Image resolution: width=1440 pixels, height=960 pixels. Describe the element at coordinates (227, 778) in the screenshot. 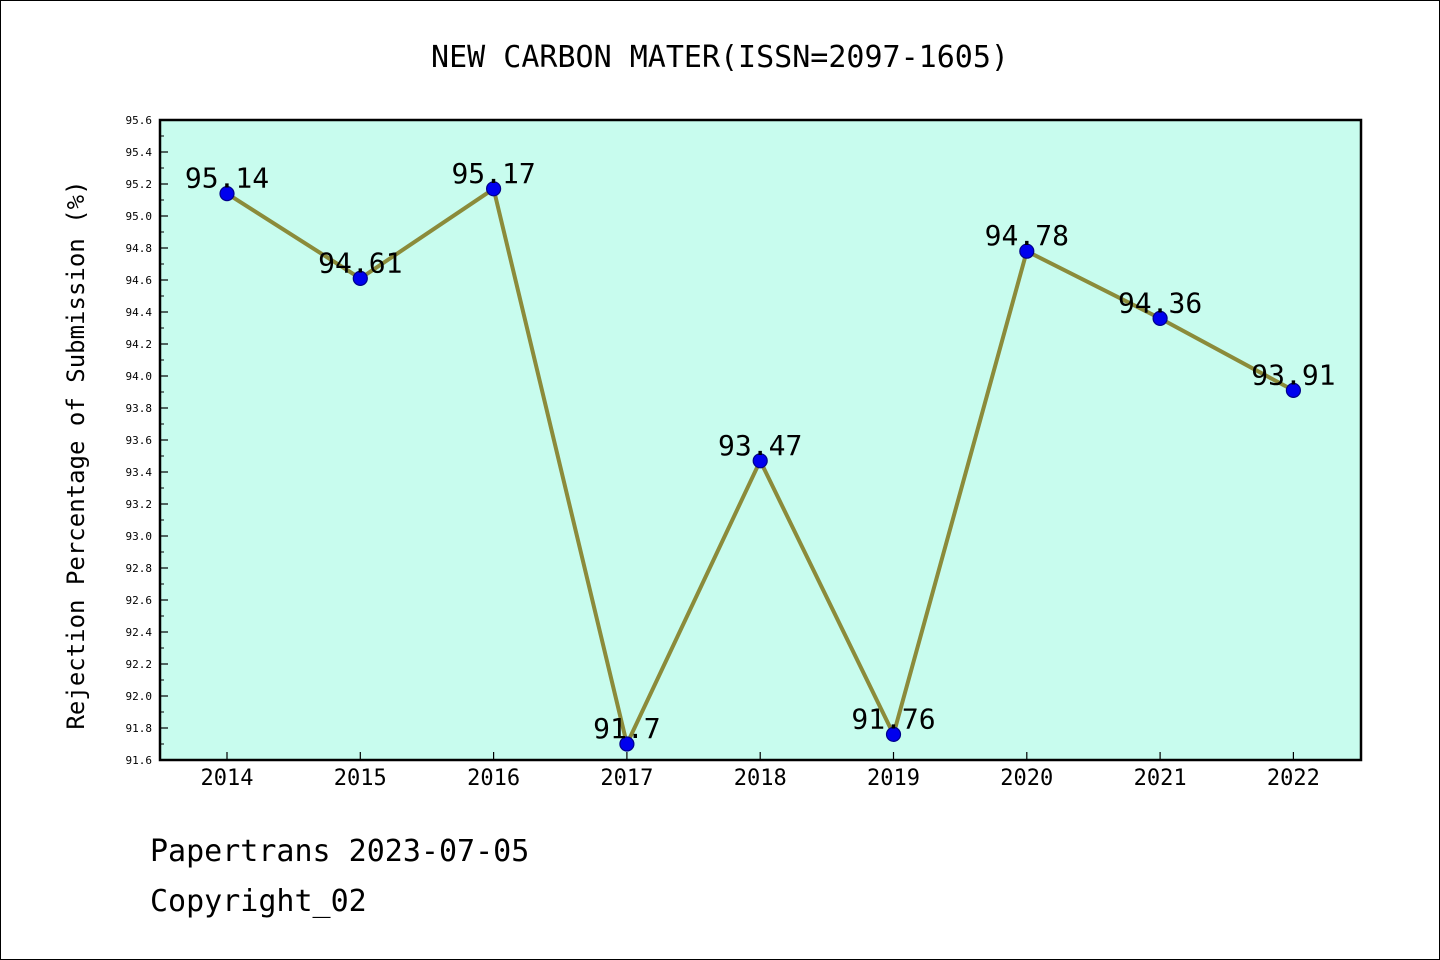

I see `x-tick-label: 2014` at that location.